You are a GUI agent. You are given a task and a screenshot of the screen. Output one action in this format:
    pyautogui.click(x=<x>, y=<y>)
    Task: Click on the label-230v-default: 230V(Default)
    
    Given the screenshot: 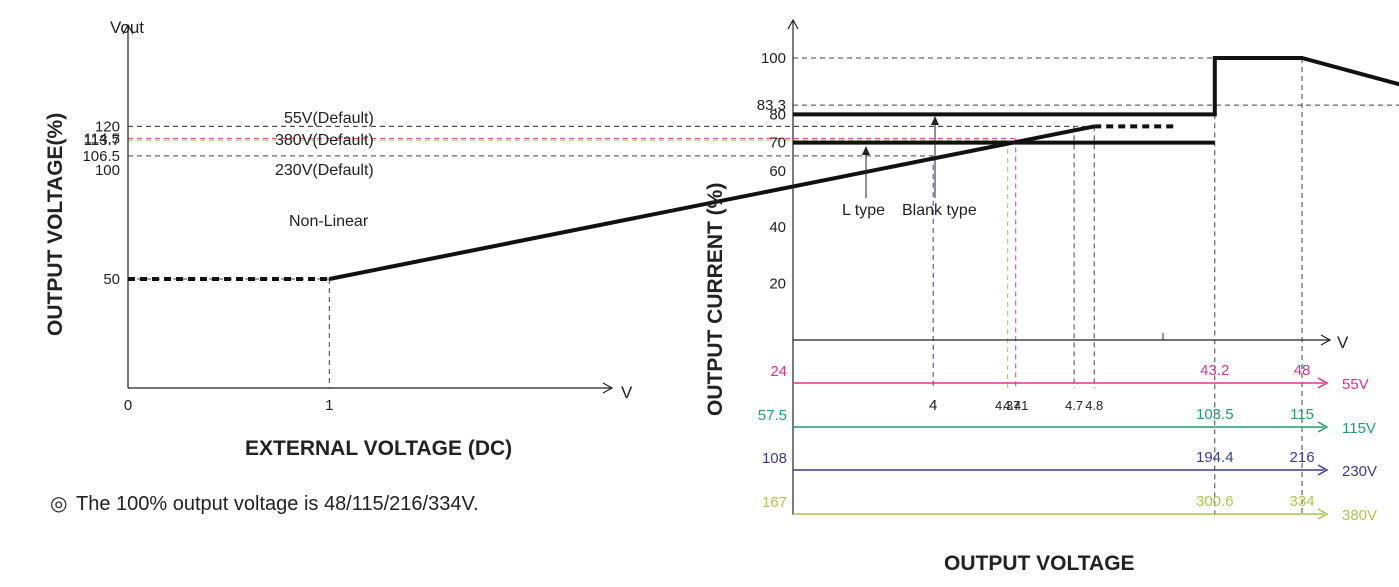 What is the action you would take?
    pyautogui.click(x=324, y=170)
    